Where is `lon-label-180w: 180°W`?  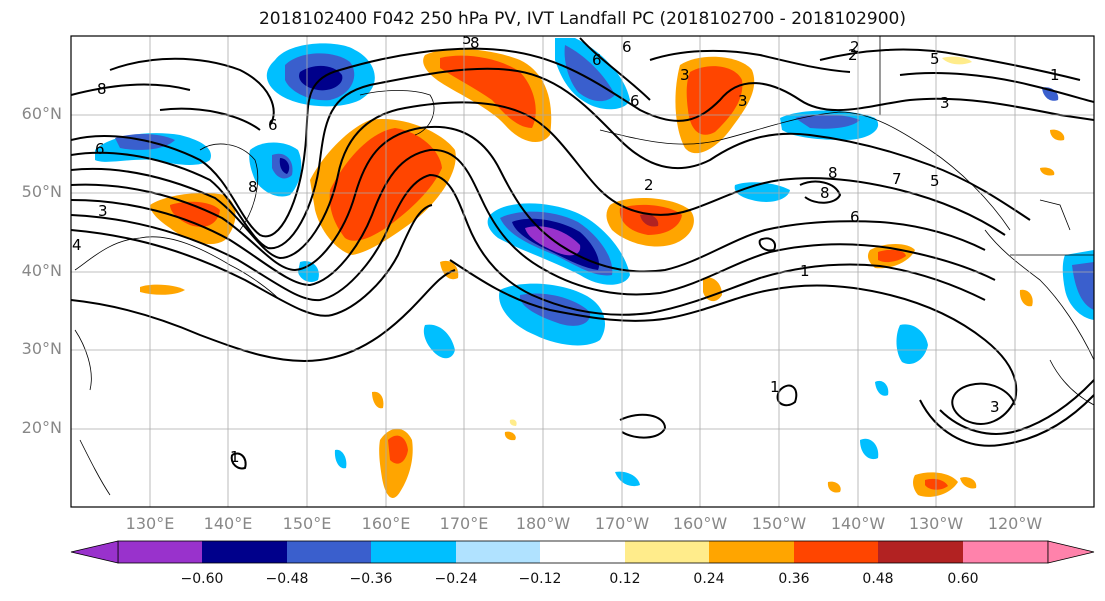
lon-label-180w: 180°W is located at coordinates (543, 523).